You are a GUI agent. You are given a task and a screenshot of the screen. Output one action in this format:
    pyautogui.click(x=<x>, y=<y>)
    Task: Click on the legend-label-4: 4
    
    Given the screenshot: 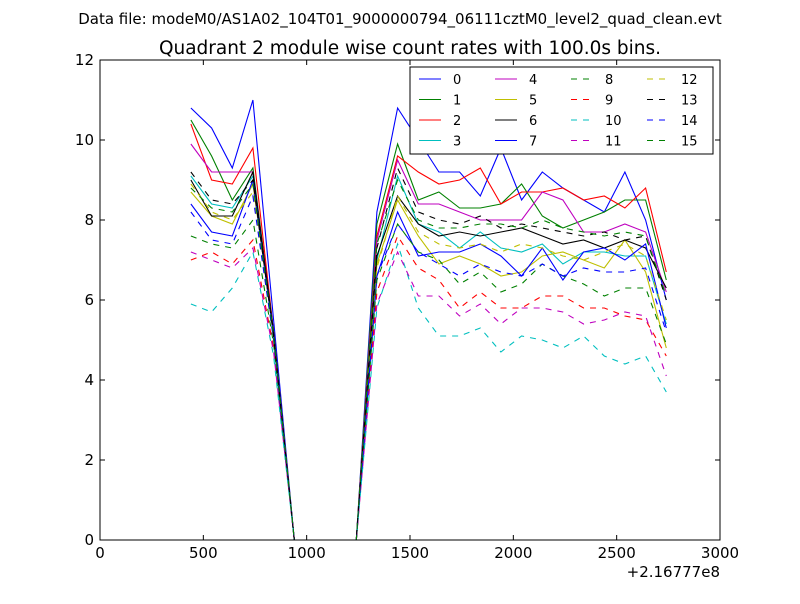 What is the action you would take?
    pyautogui.click(x=533, y=80)
    